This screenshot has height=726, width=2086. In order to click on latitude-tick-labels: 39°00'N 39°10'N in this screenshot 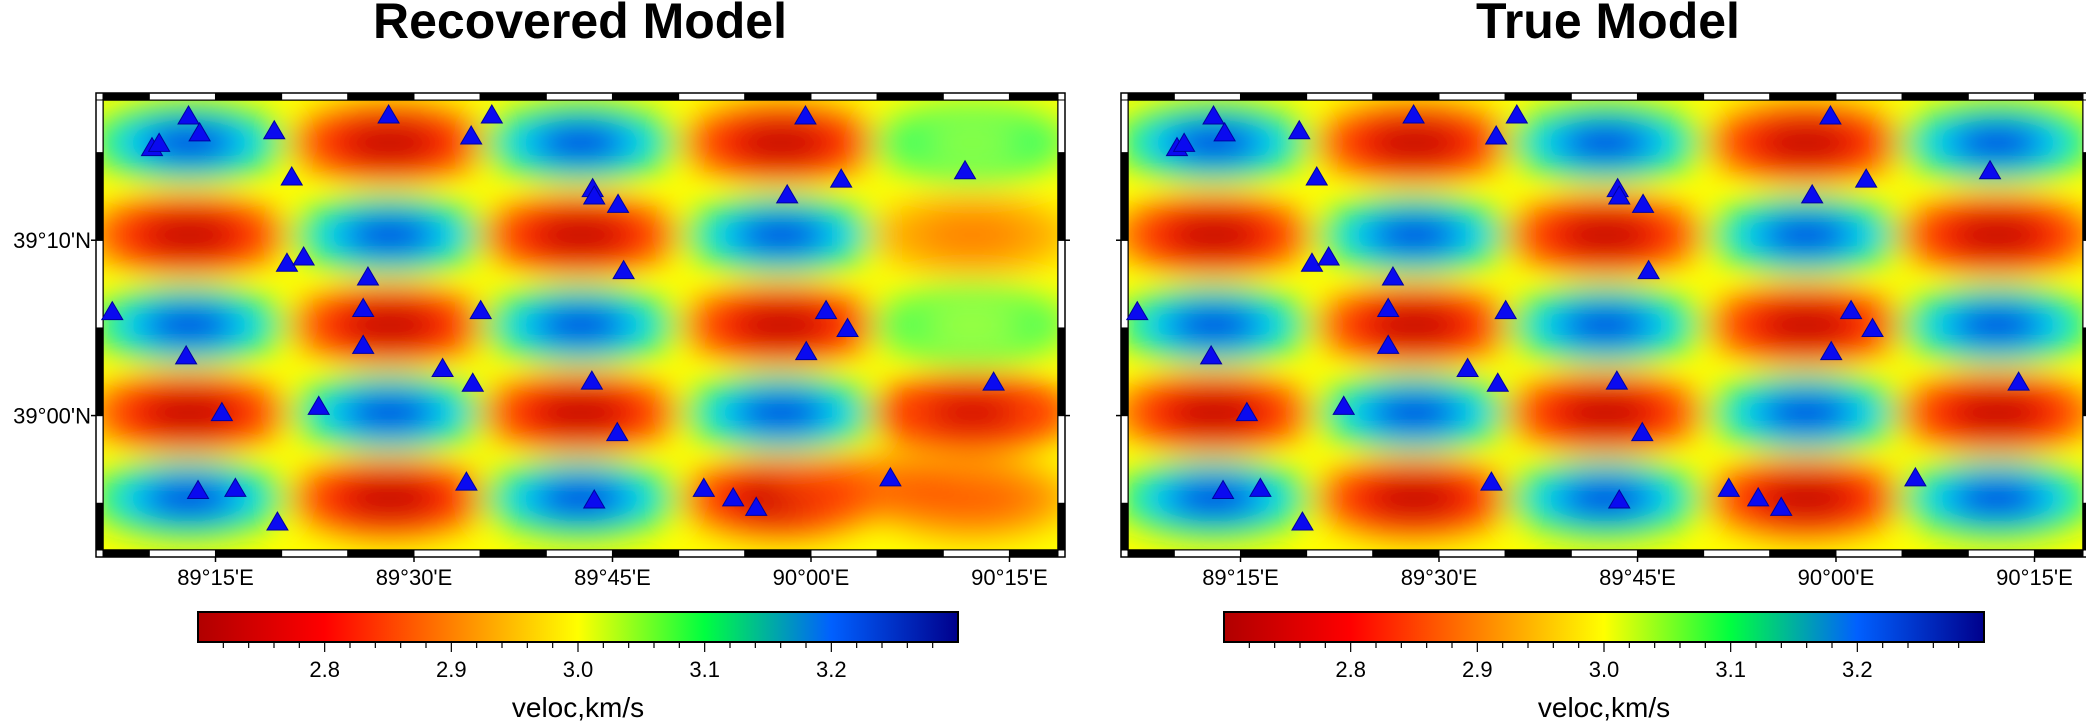, I will do `click(541, 328)`.